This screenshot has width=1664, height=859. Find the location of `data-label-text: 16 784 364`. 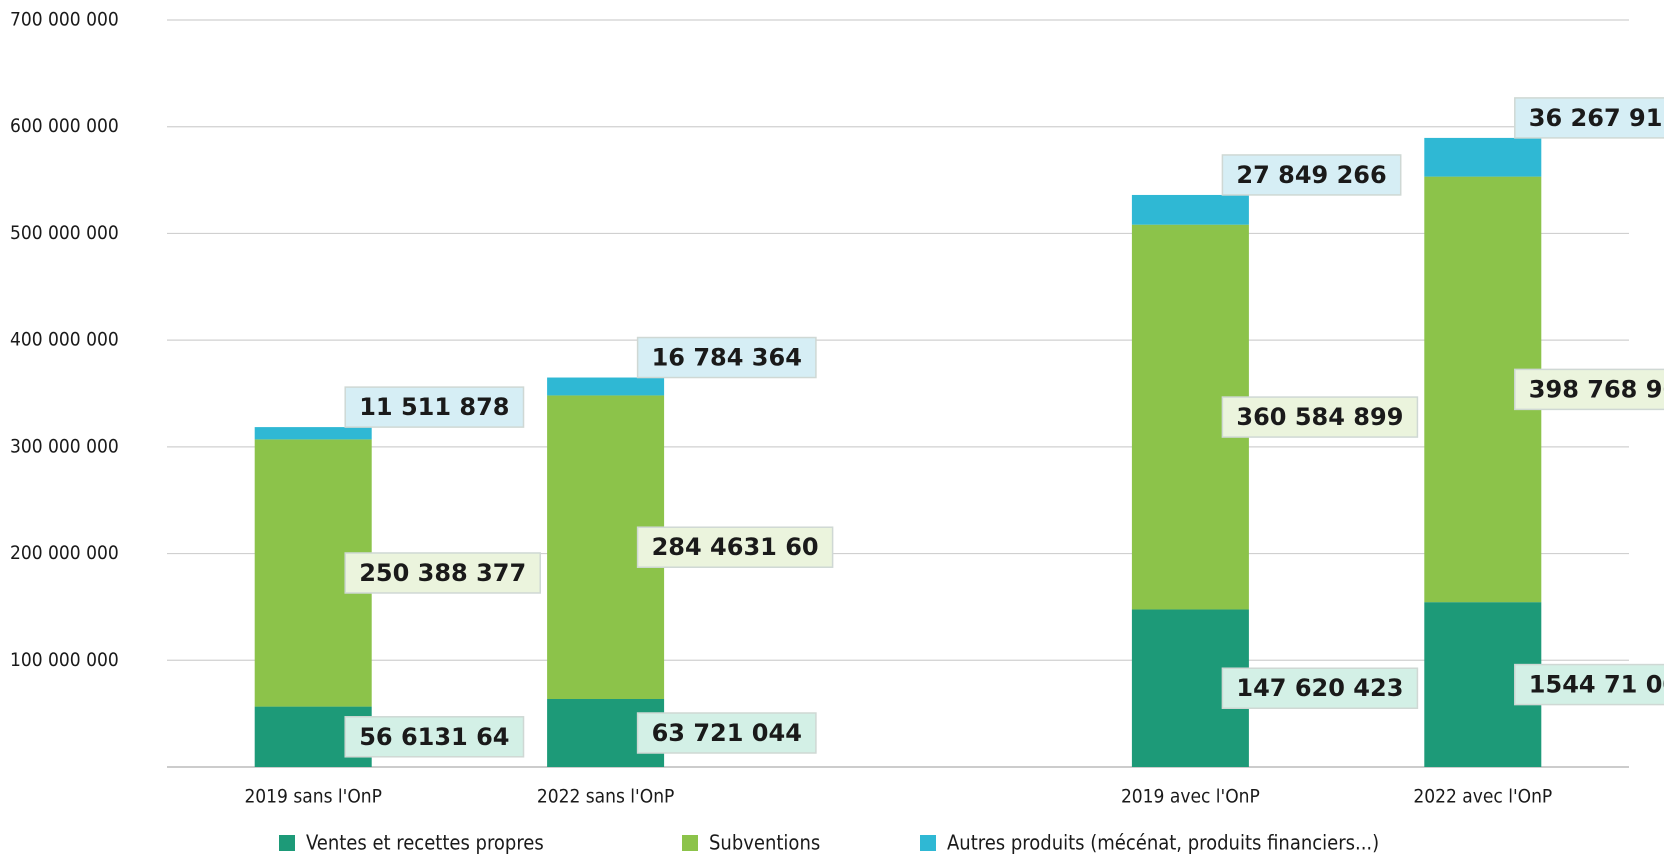

data-label-text: 16 784 364 is located at coordinates (727, 358).